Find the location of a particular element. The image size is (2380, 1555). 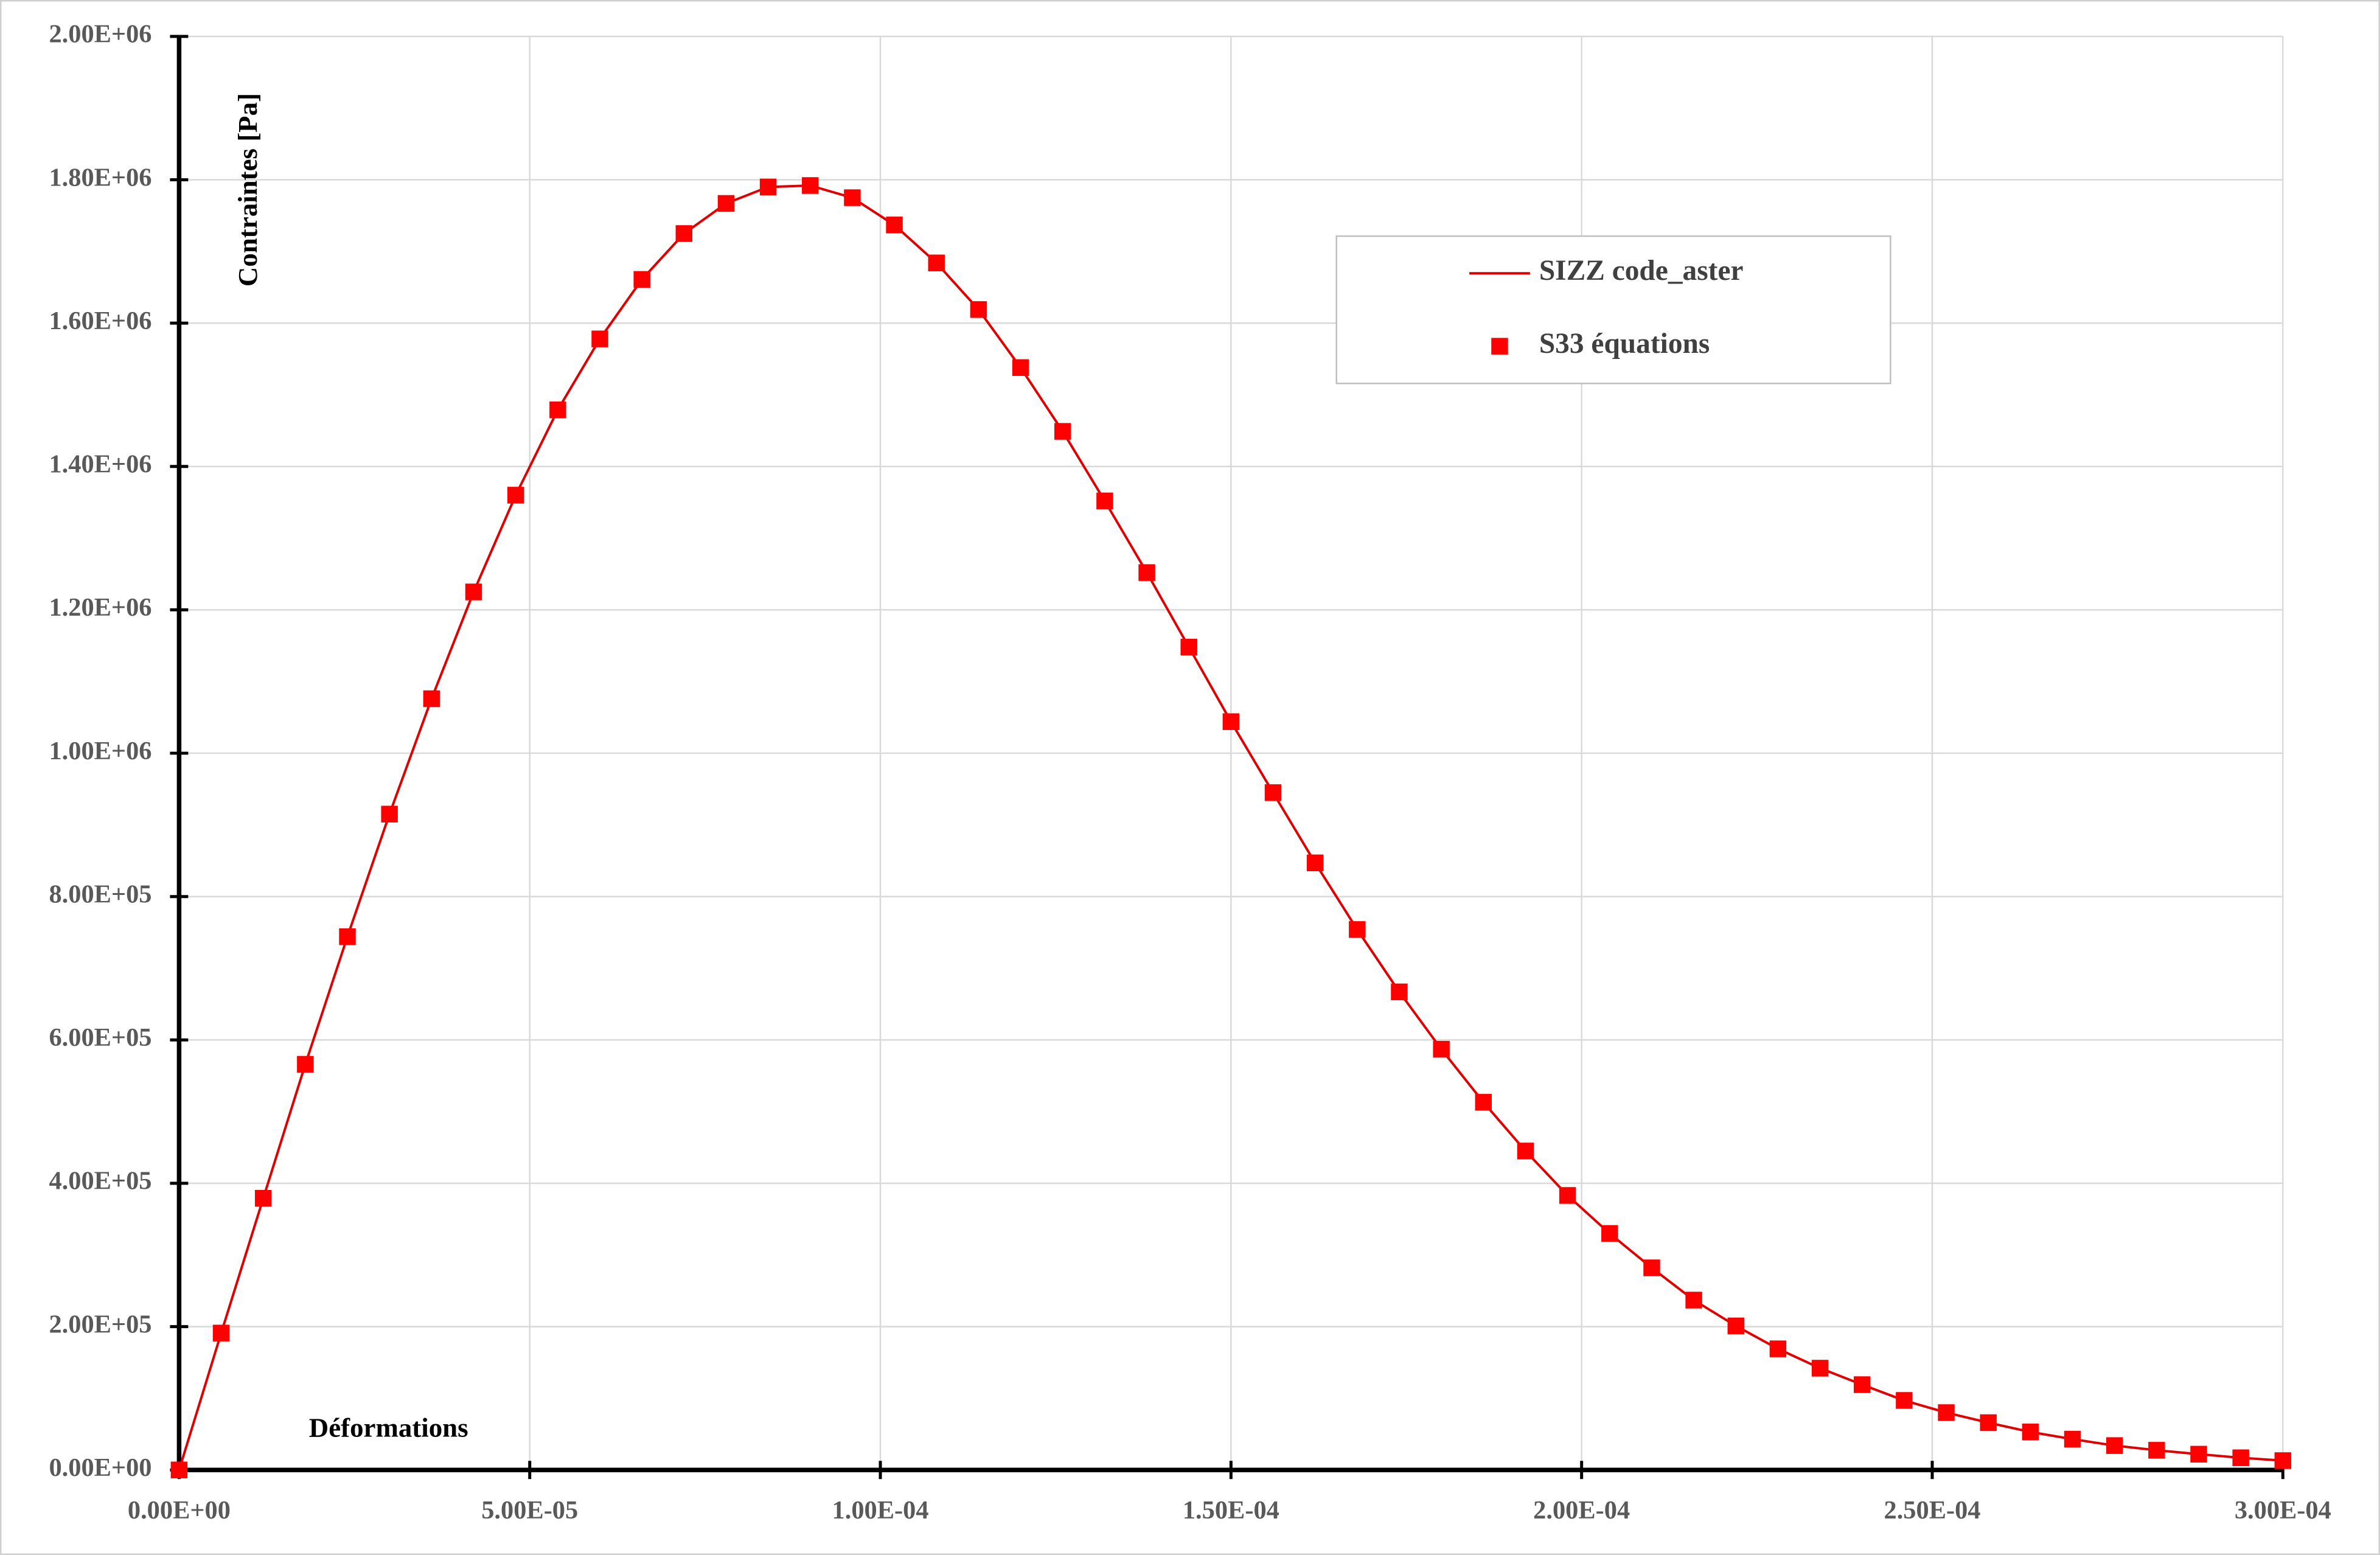

x-tick-label: 2.00E-04 is located at coordinates (1581, 1510).